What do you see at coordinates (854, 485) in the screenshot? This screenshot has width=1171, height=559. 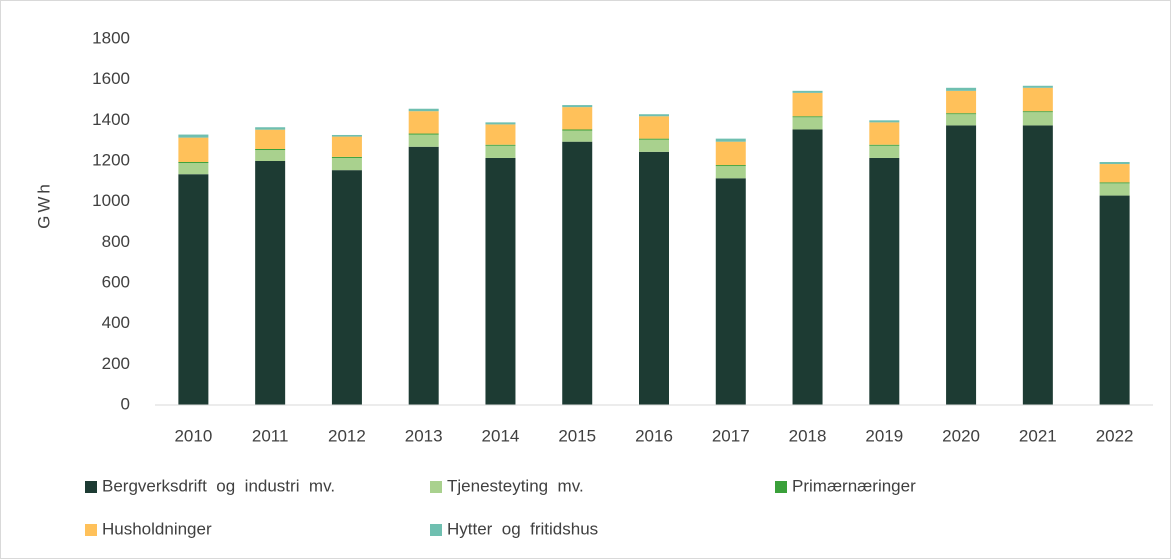 I see `legend-label: Primærnæringer` at bounding box center [854, 485].